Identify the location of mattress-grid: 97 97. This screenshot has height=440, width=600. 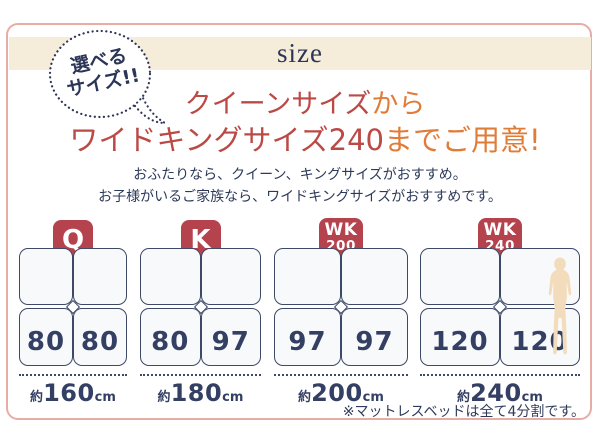
(341, 307).